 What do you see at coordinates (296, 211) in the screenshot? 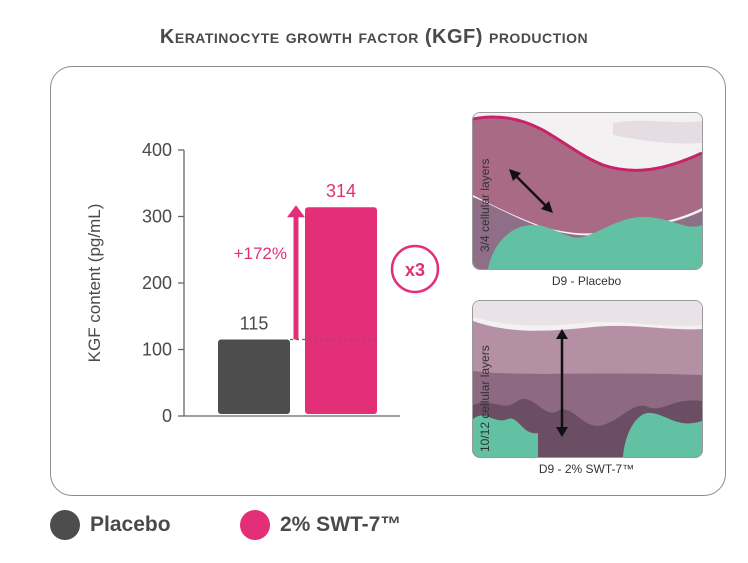
I see `increase-arrow-head` at bounding box center [296, 211].